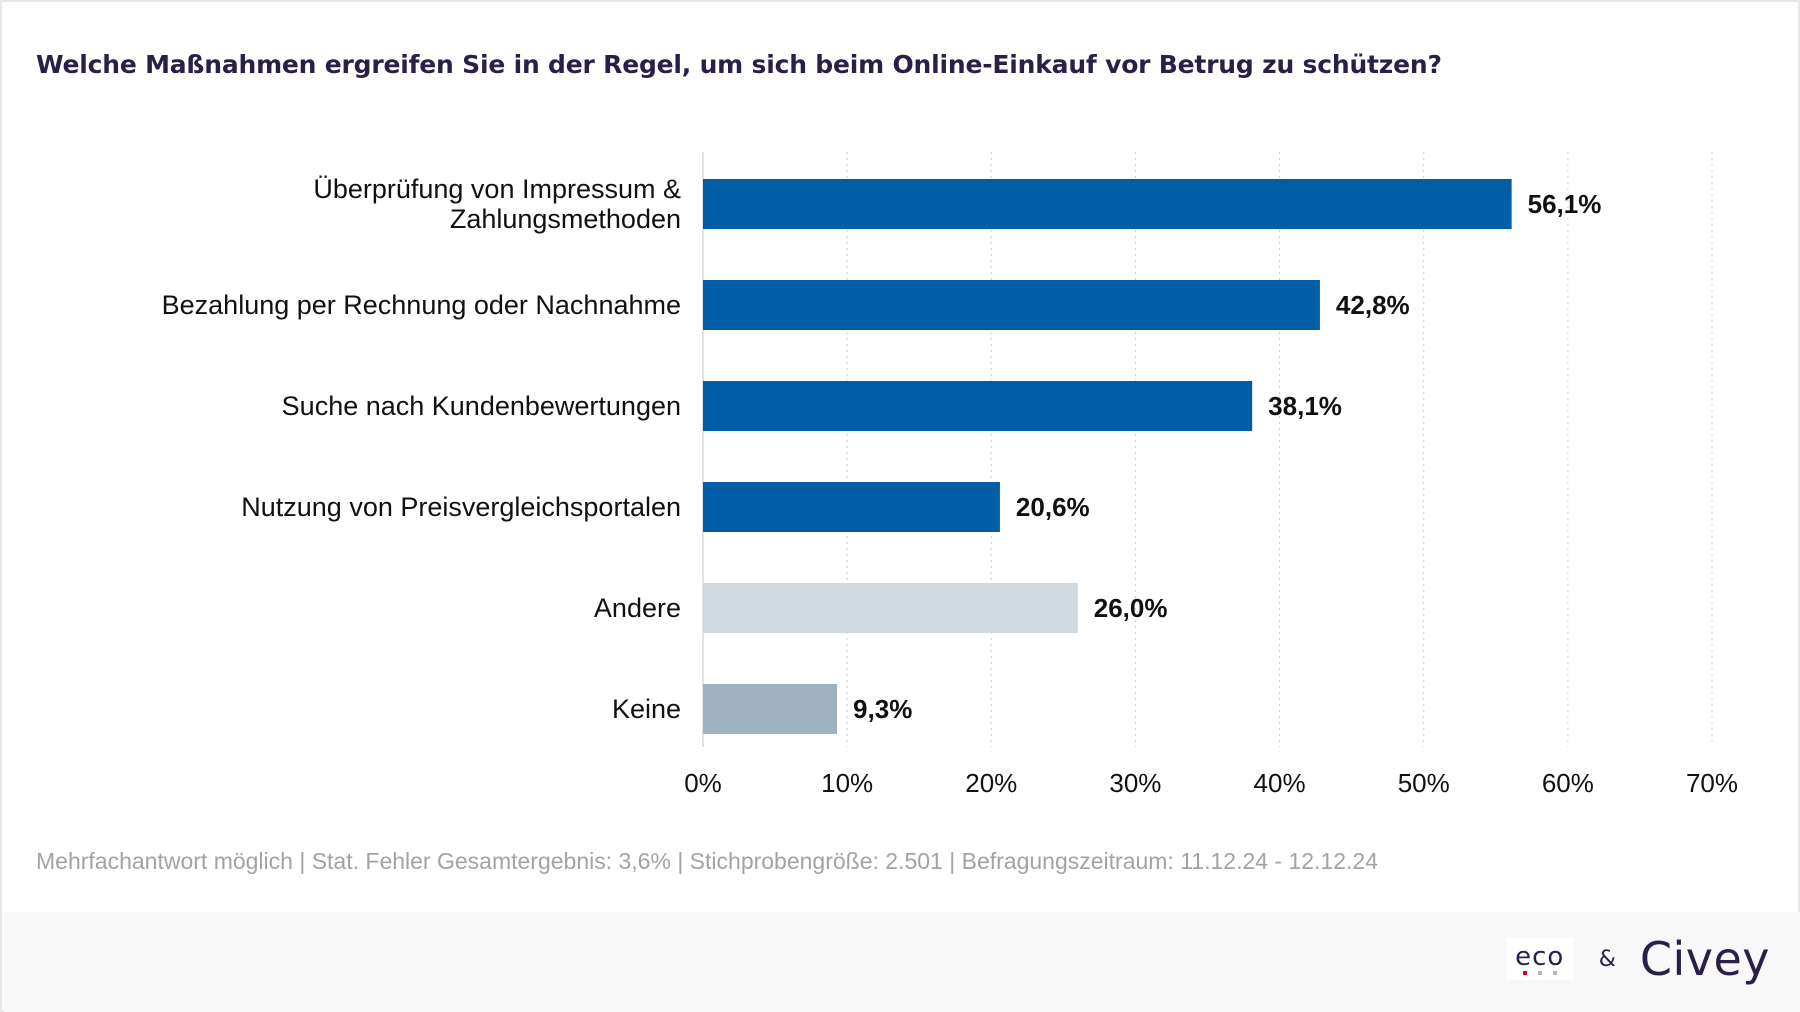 Image resolution: width=1800 pixels, height=1012 pixels. I want to click on value-label: 42,8%, so click(1373, 305).